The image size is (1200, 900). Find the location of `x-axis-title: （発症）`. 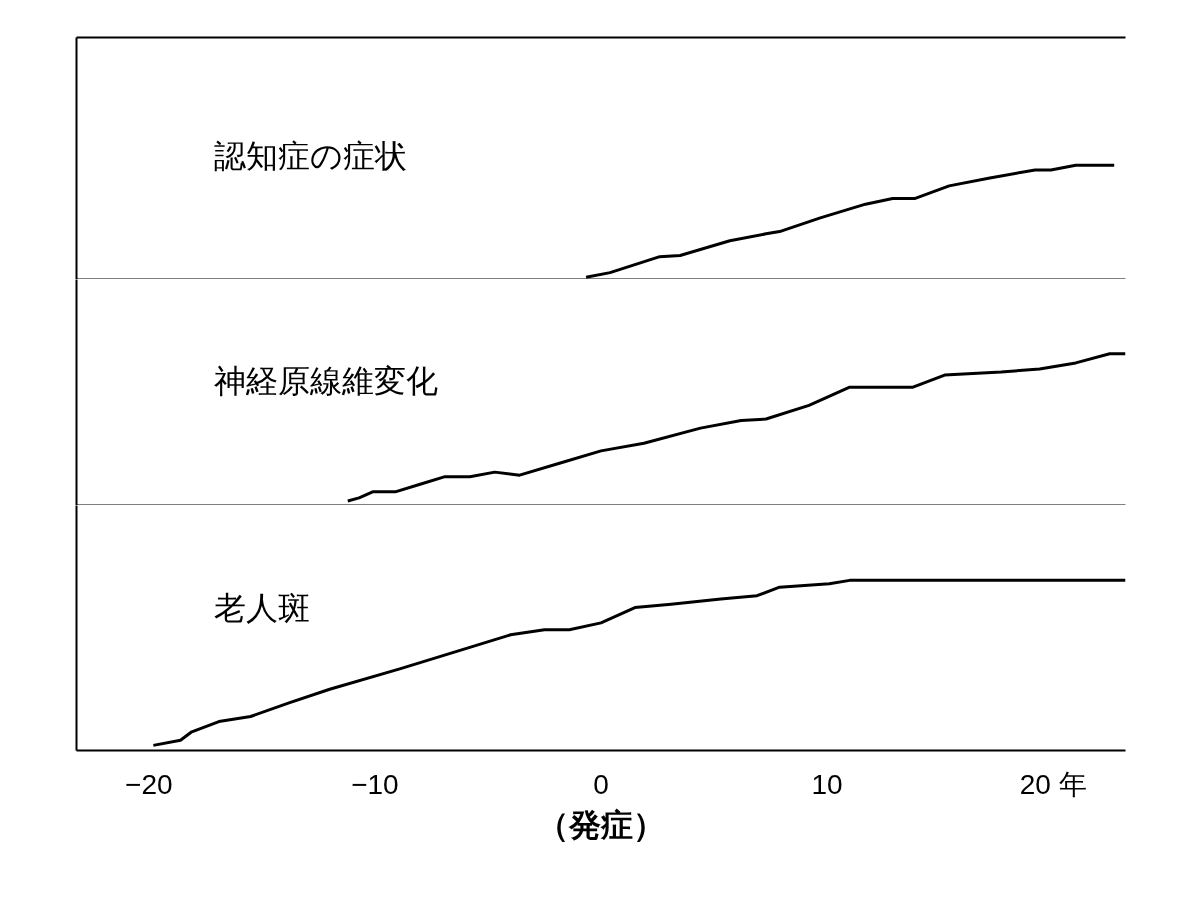

x-axis-title: （発症） is located at coordinates (601, 824).